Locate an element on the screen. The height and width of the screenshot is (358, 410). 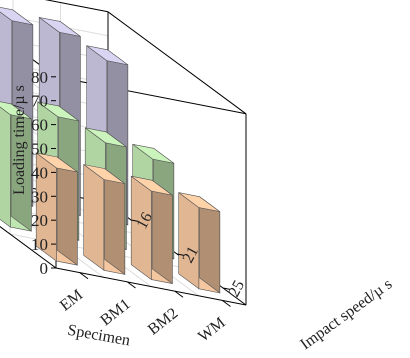
x-tick-label: BM2 is located at coordinates (163, 322).